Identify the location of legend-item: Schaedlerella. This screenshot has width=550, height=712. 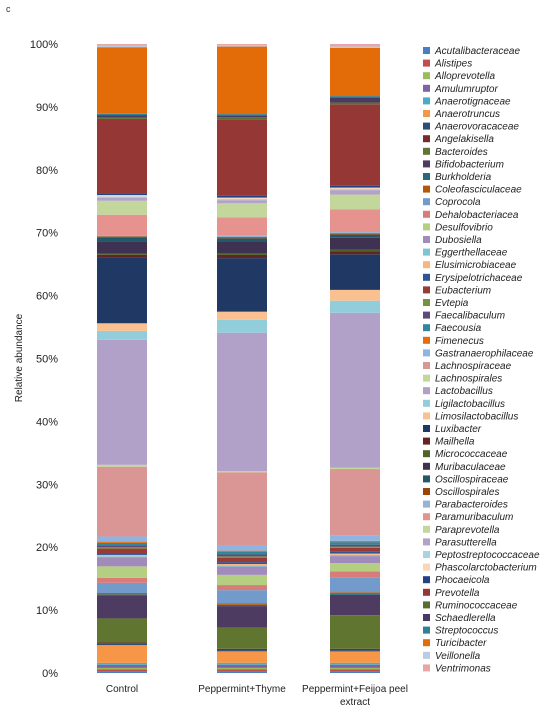
(459, 618).